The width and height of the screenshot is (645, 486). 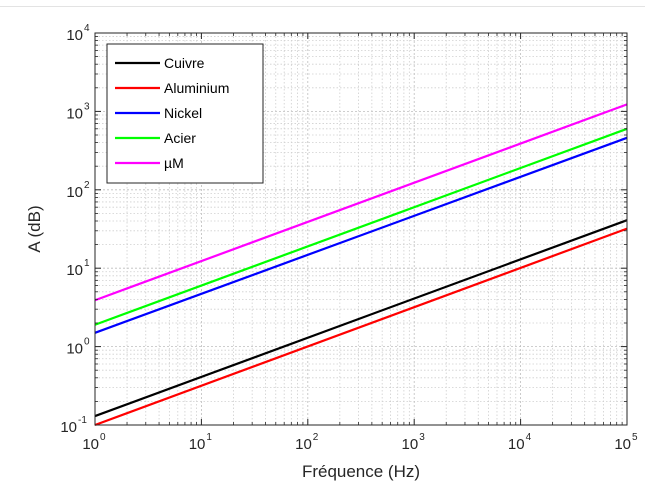 What do you see at coordinates (87, 106) in the screenshot?
I see `y-tick-exponent: 3` at bounding box center [87, 106].